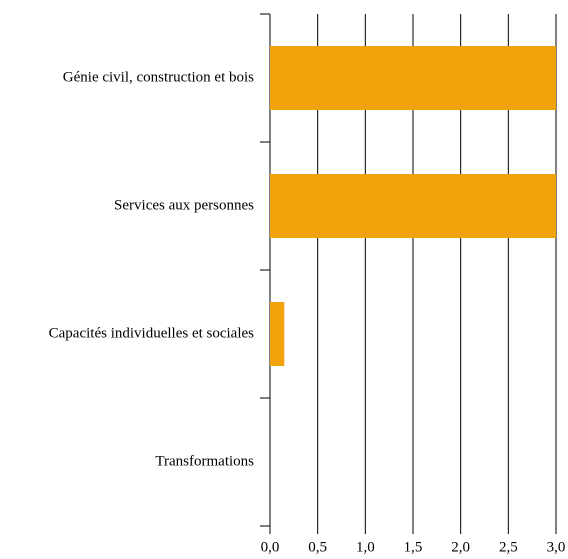 The image size is (568, 559). What do you see at coordinates (184, 205) in the screenshot?
I see `y-tick-label: Services aux personnes` at bounding box center [184, 205].